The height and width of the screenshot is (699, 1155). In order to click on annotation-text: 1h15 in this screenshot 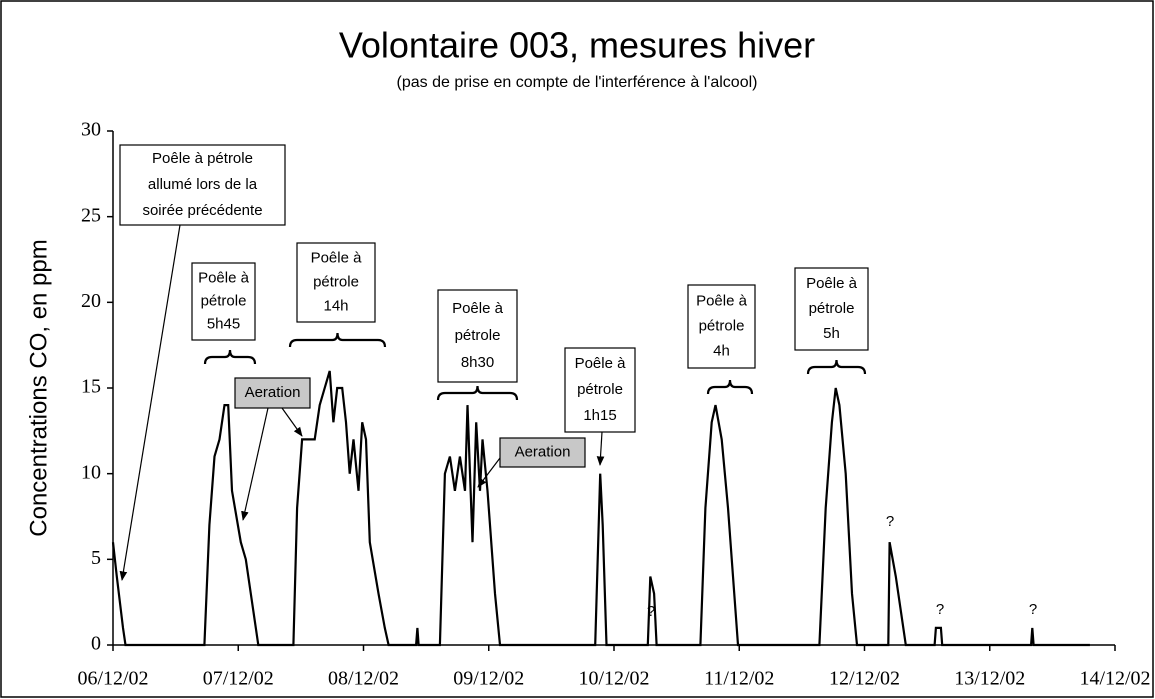, I will do `click(599, 415)`.